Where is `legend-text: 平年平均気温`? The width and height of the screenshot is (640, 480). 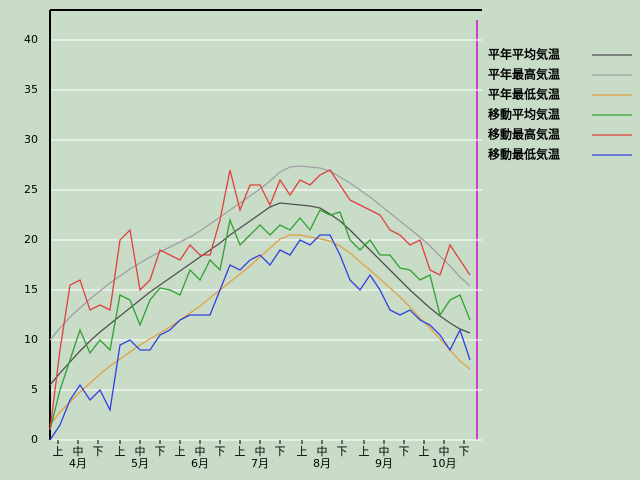 legend-text: 平年平均気温 is located at coordinates (524, 54).